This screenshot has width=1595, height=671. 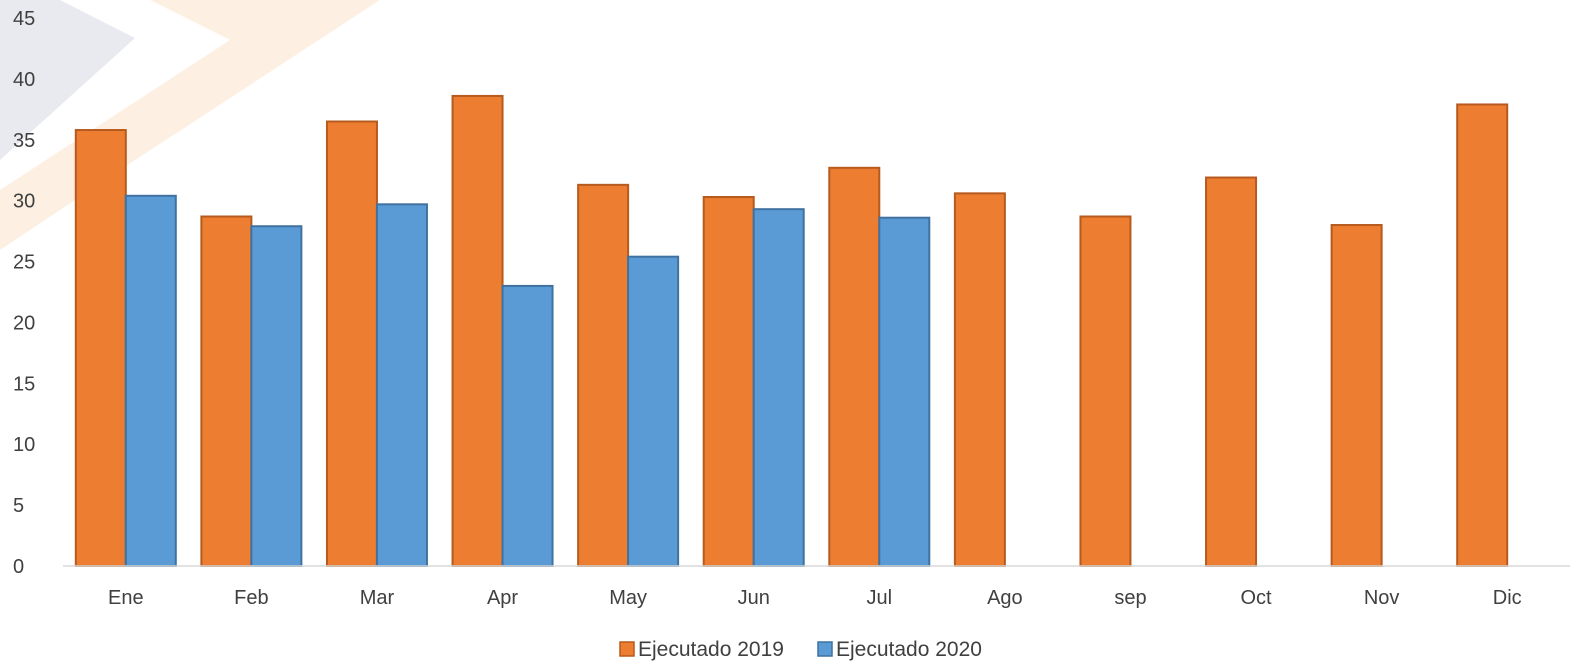 What do you see at coordinates (880, 598) in the screenshot?
I see `x-tick-label: Jul` at bounding box center [880, 598].